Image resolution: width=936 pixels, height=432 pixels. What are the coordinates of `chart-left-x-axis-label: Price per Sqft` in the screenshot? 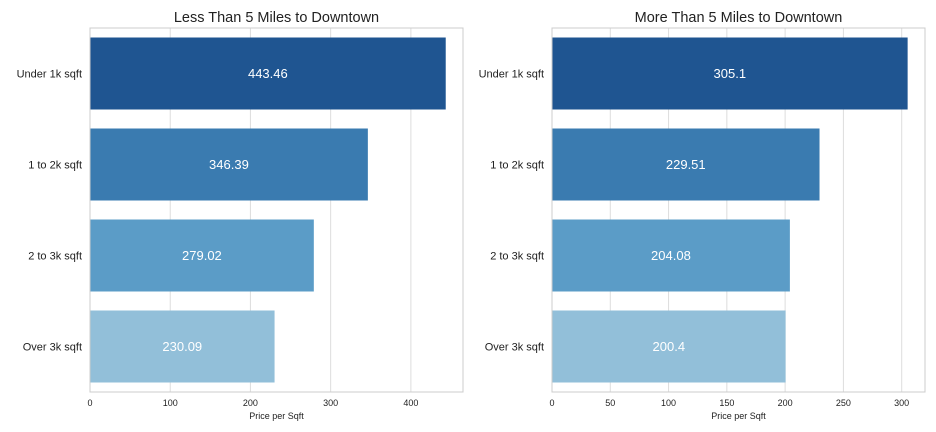 It's located at (276, 416).